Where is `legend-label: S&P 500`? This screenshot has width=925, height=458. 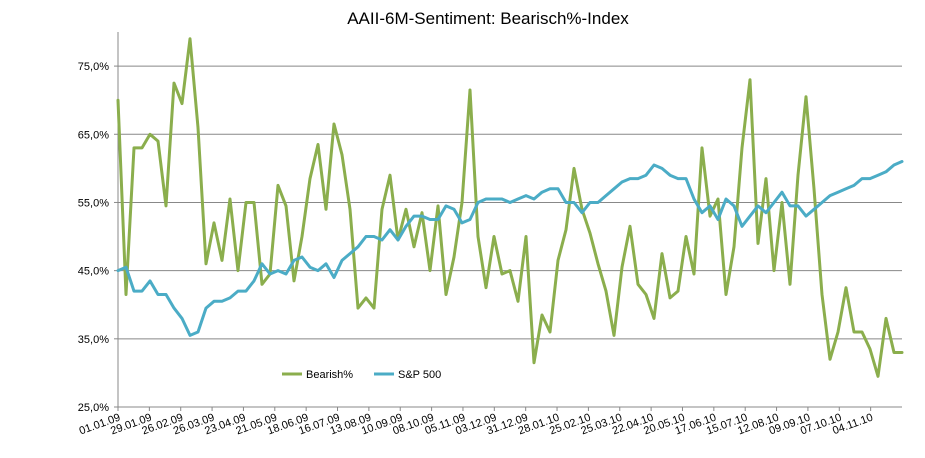
legend-label: S&P 500 is located at coordinates (419, 375).